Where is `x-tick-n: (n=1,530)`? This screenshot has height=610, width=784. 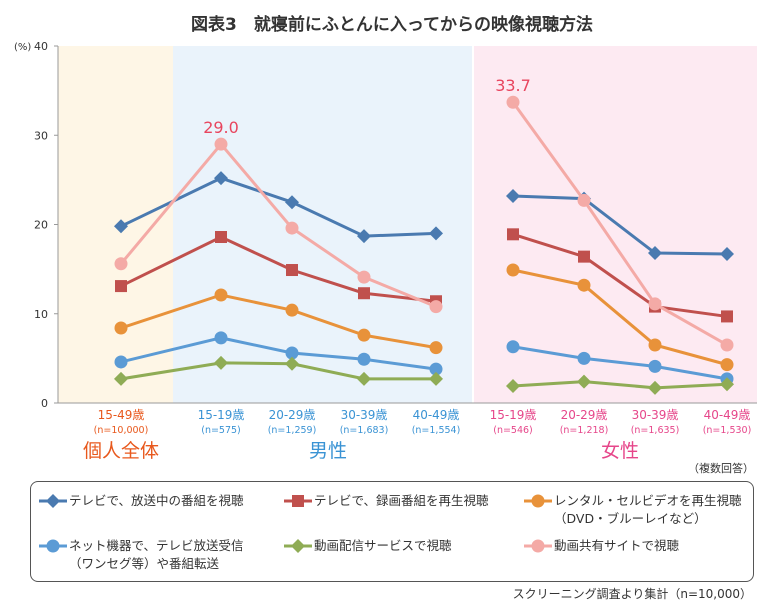 x-tick-n: (n=1,530) is located at coordinates (727, 430).